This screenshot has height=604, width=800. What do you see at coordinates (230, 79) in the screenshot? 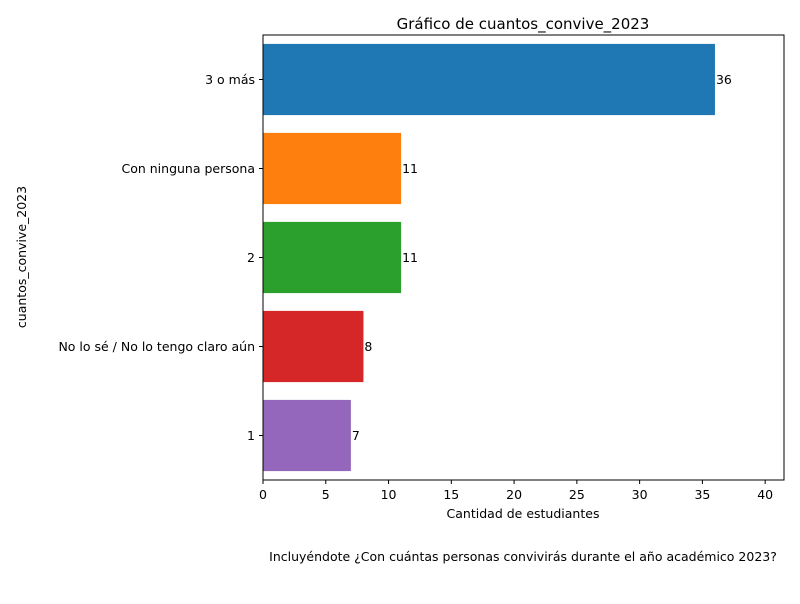
I see `y-tick-label: 3 o más` at bounding box center [230, 79].